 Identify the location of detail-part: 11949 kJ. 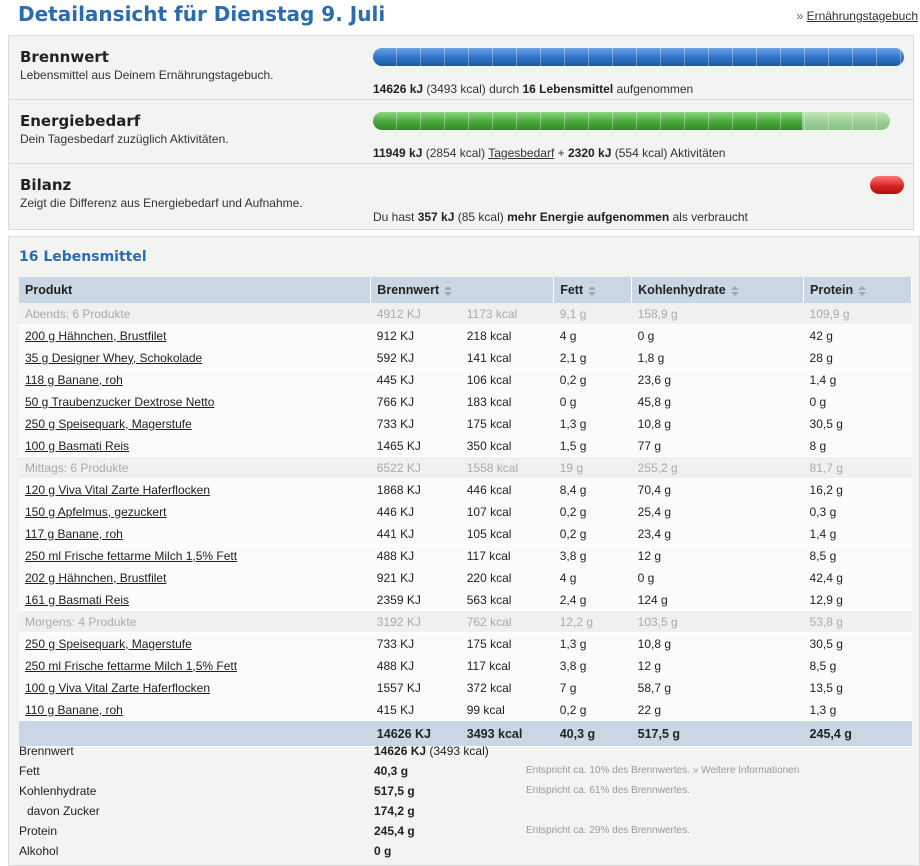
(398, 153).